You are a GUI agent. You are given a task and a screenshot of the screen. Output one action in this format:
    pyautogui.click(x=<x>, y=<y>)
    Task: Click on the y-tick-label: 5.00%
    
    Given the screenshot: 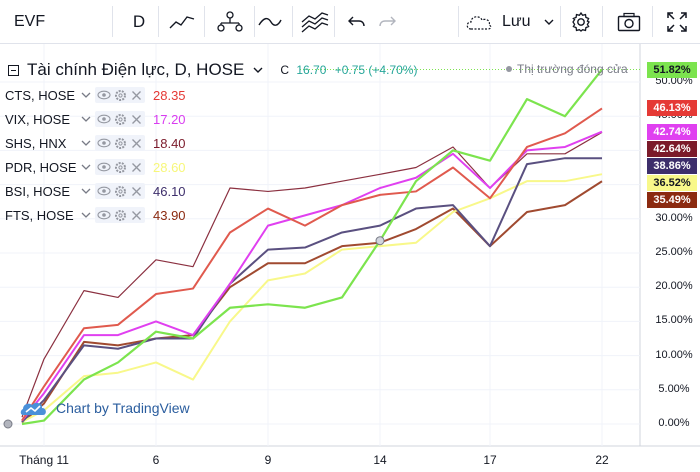 What is the action you would take?
    pyautogui.click(x=674, y=388)
    